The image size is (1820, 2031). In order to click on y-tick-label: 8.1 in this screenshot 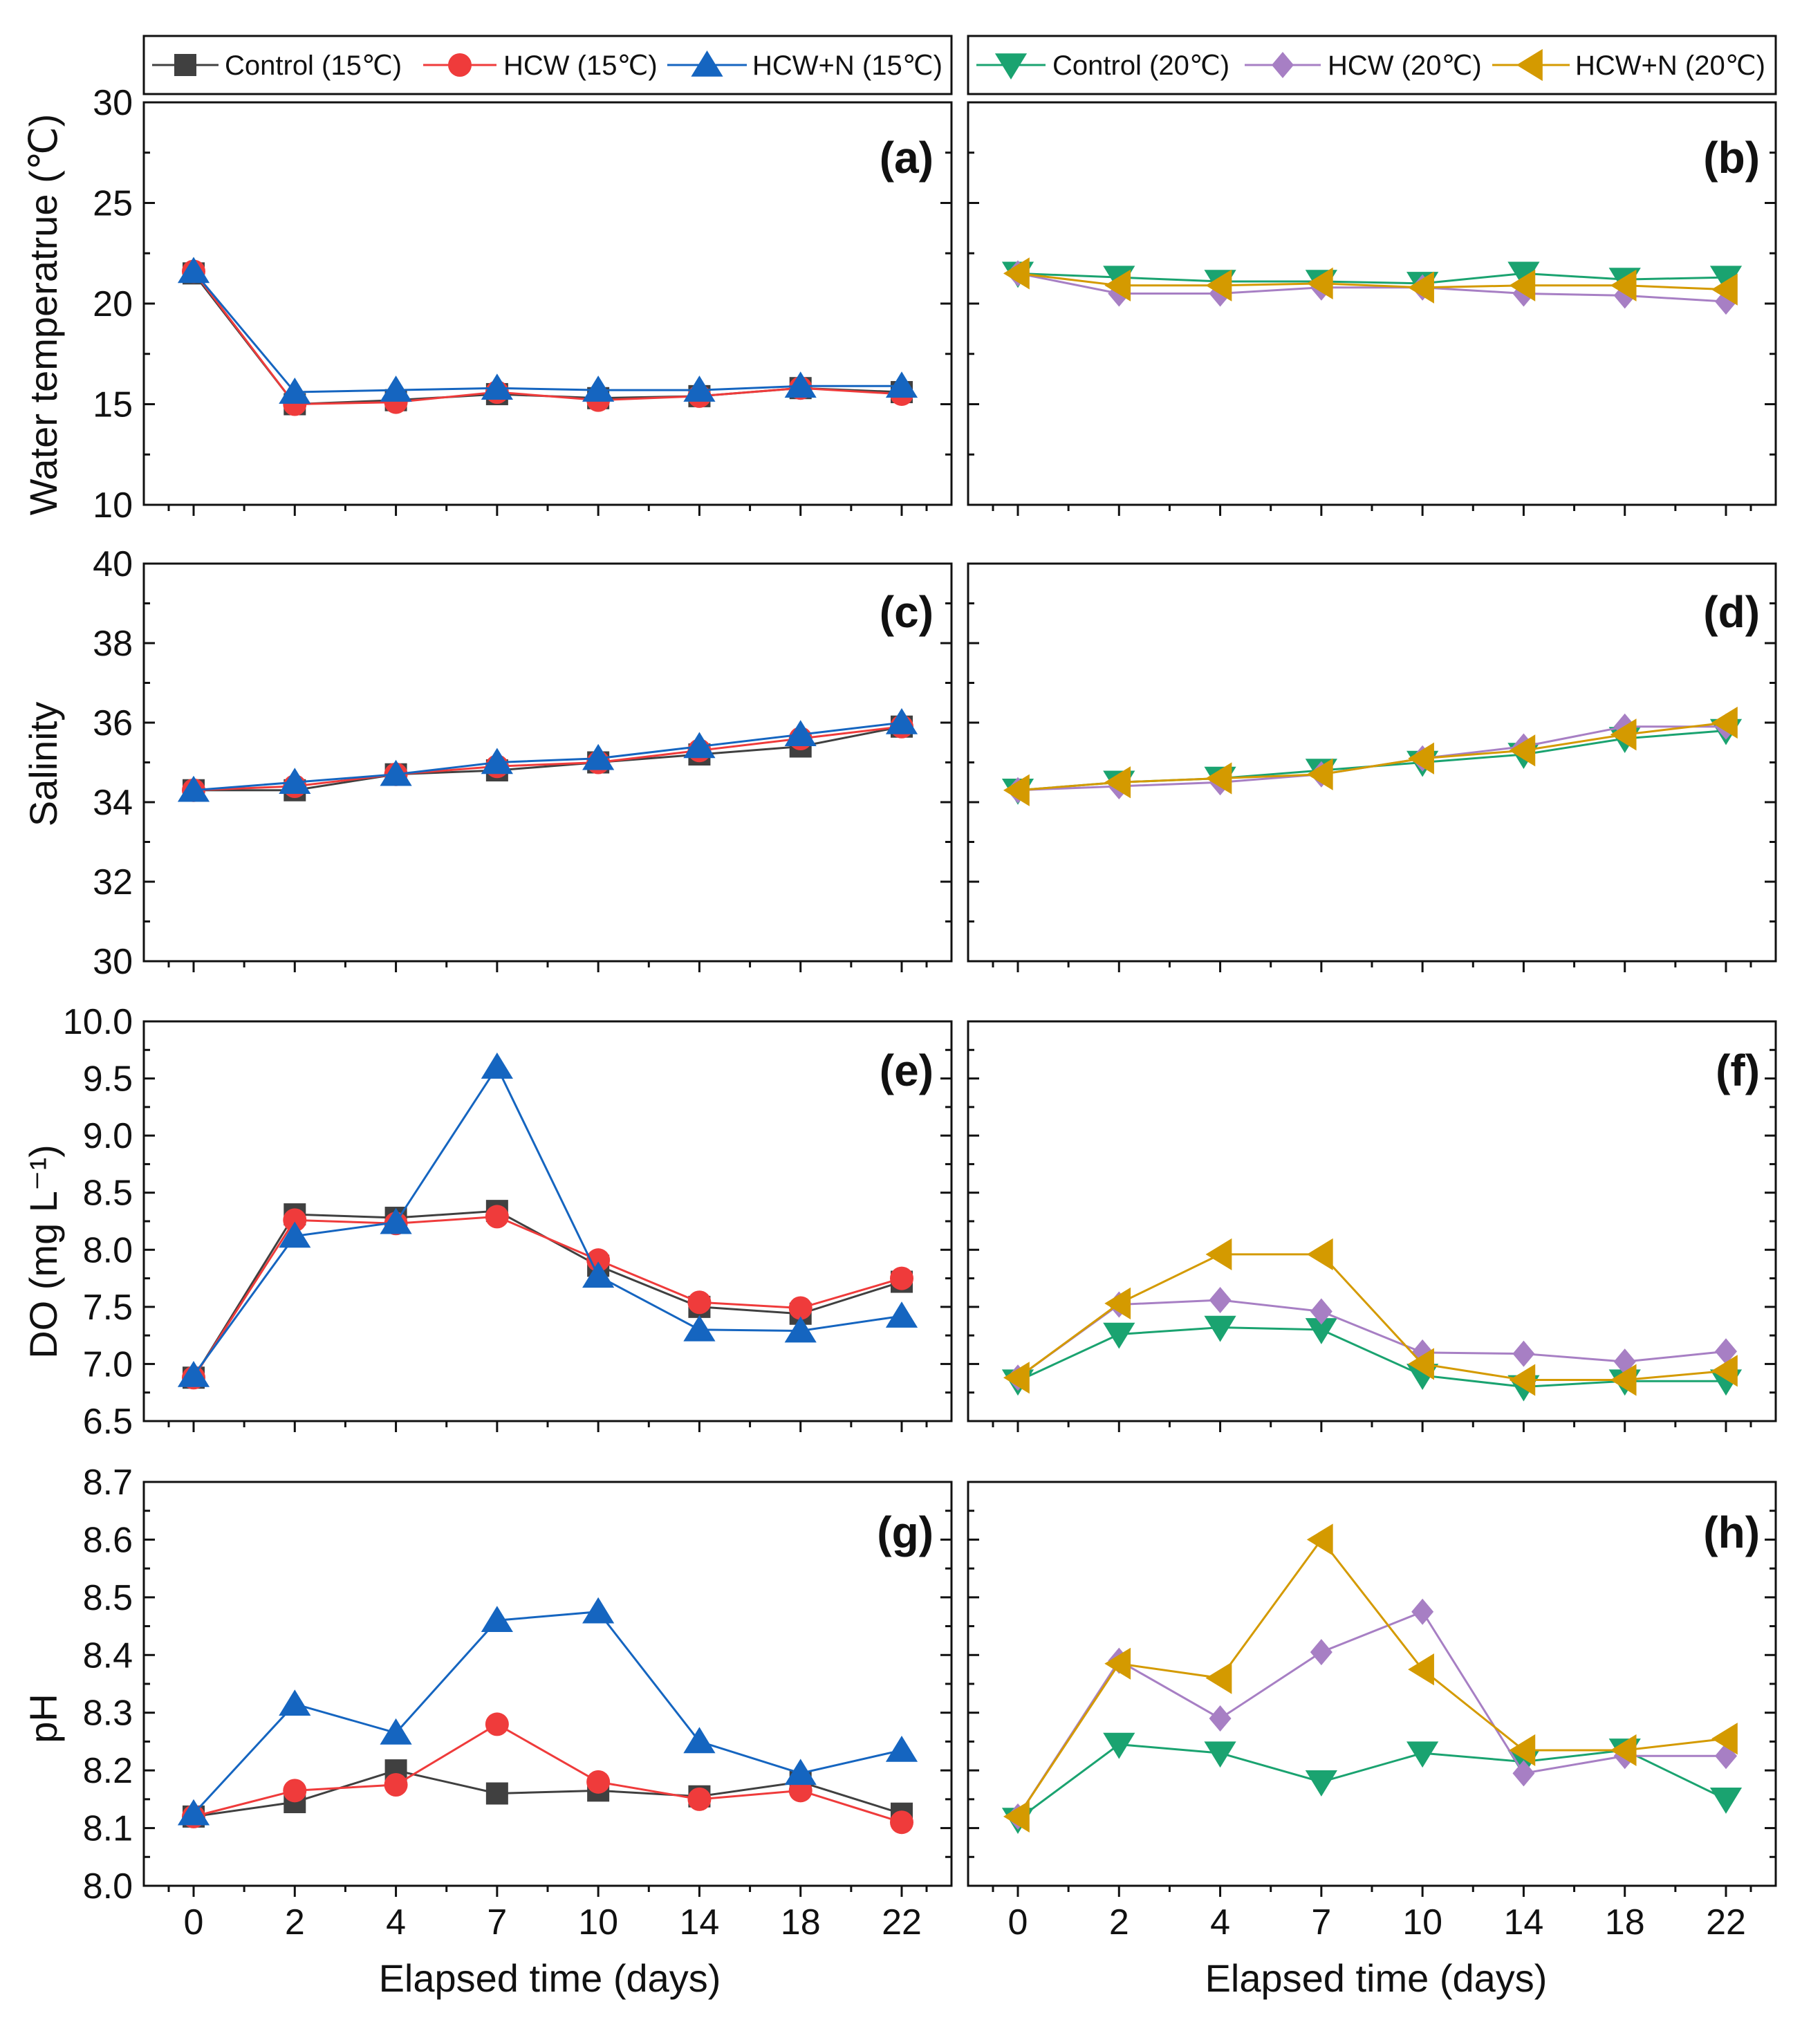, I will do `click(108, 1829)`.